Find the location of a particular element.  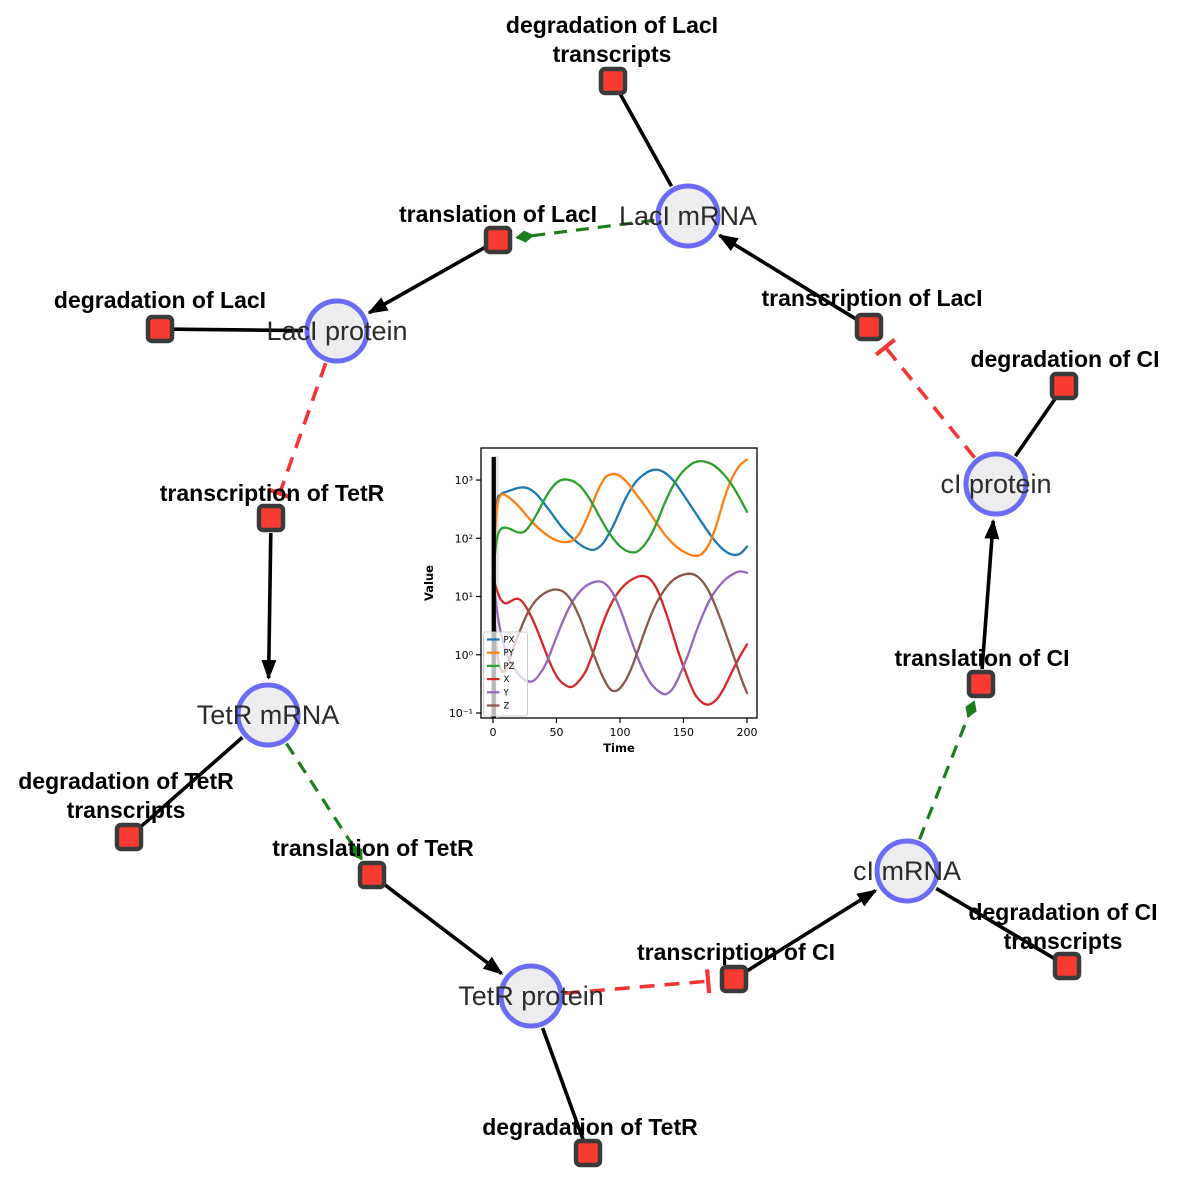

reaction-square-transcription-laci is located at coordinates (869, 327).